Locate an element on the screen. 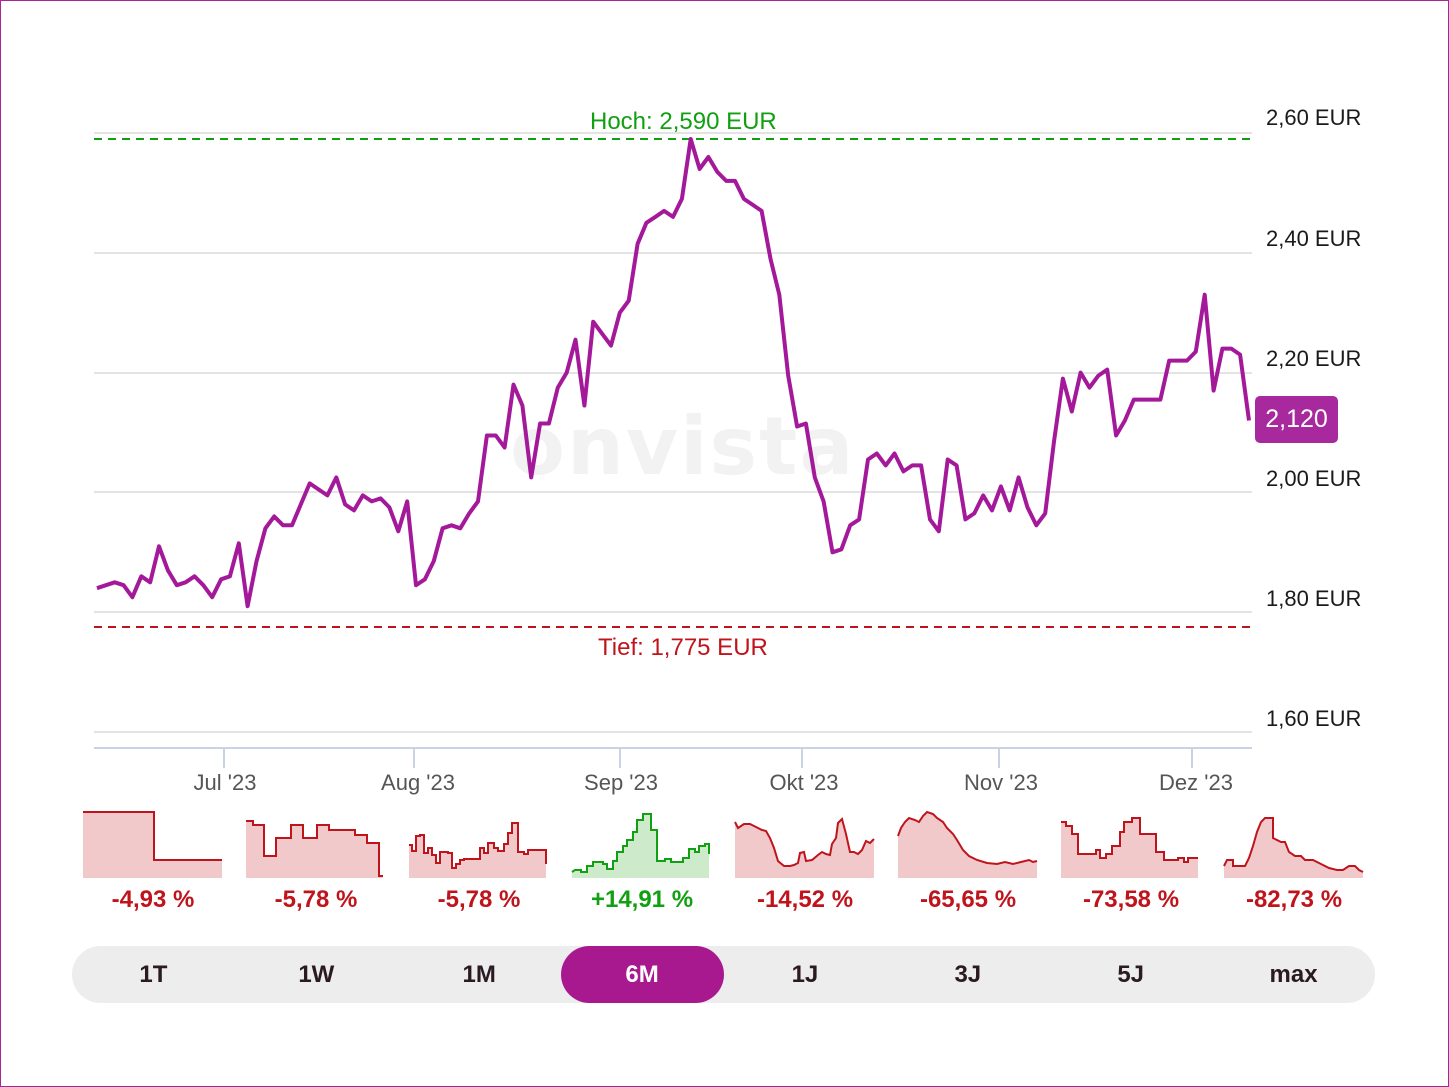 The width and height of the screenshot is (1449, 1087). x-axis-ticks is located at coordinates (708, 758).